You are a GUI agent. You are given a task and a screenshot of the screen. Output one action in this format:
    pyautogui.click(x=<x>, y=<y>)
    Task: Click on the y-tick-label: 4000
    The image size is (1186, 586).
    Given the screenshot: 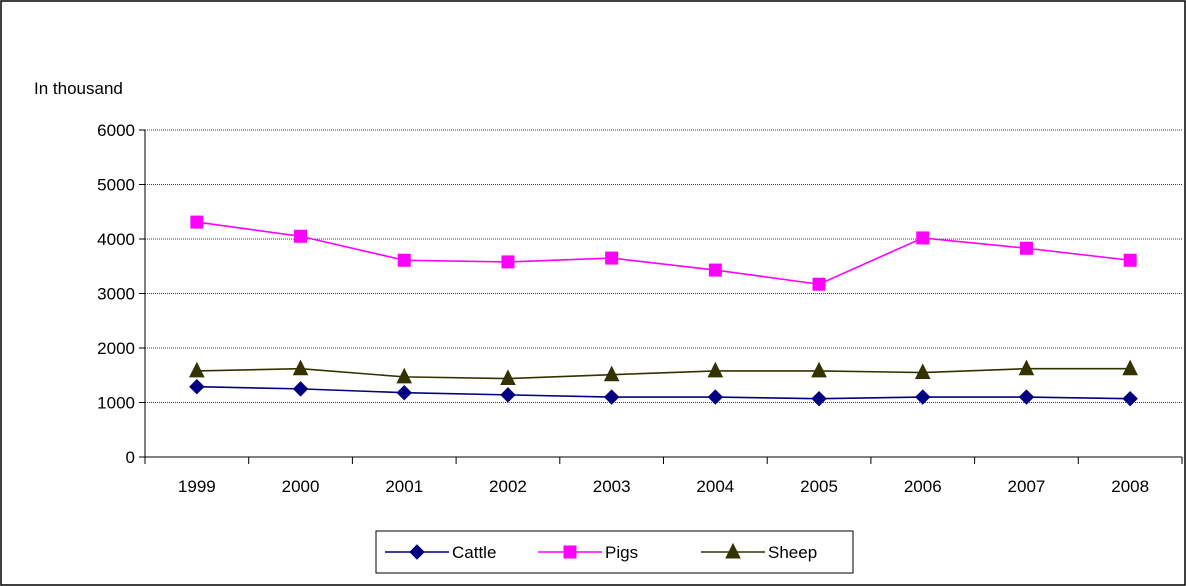 What is the action you would take?
    pyautogui.click(x=116, y=239)
    